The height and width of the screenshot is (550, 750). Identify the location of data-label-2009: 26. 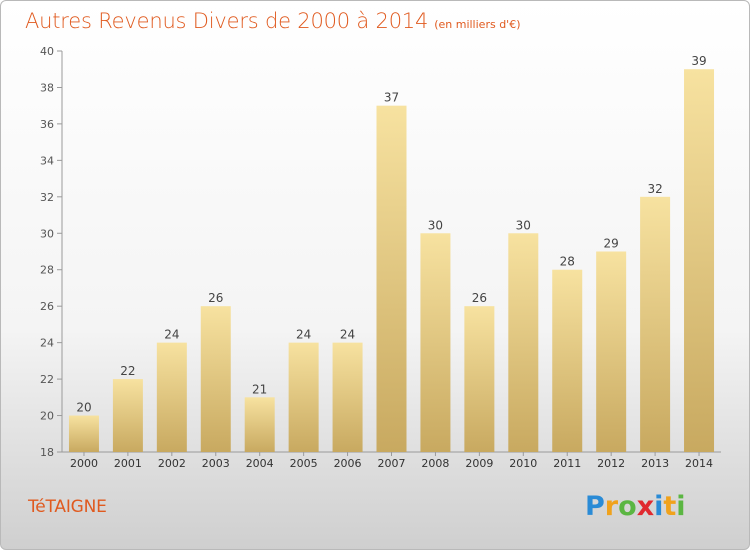
(479, 298).